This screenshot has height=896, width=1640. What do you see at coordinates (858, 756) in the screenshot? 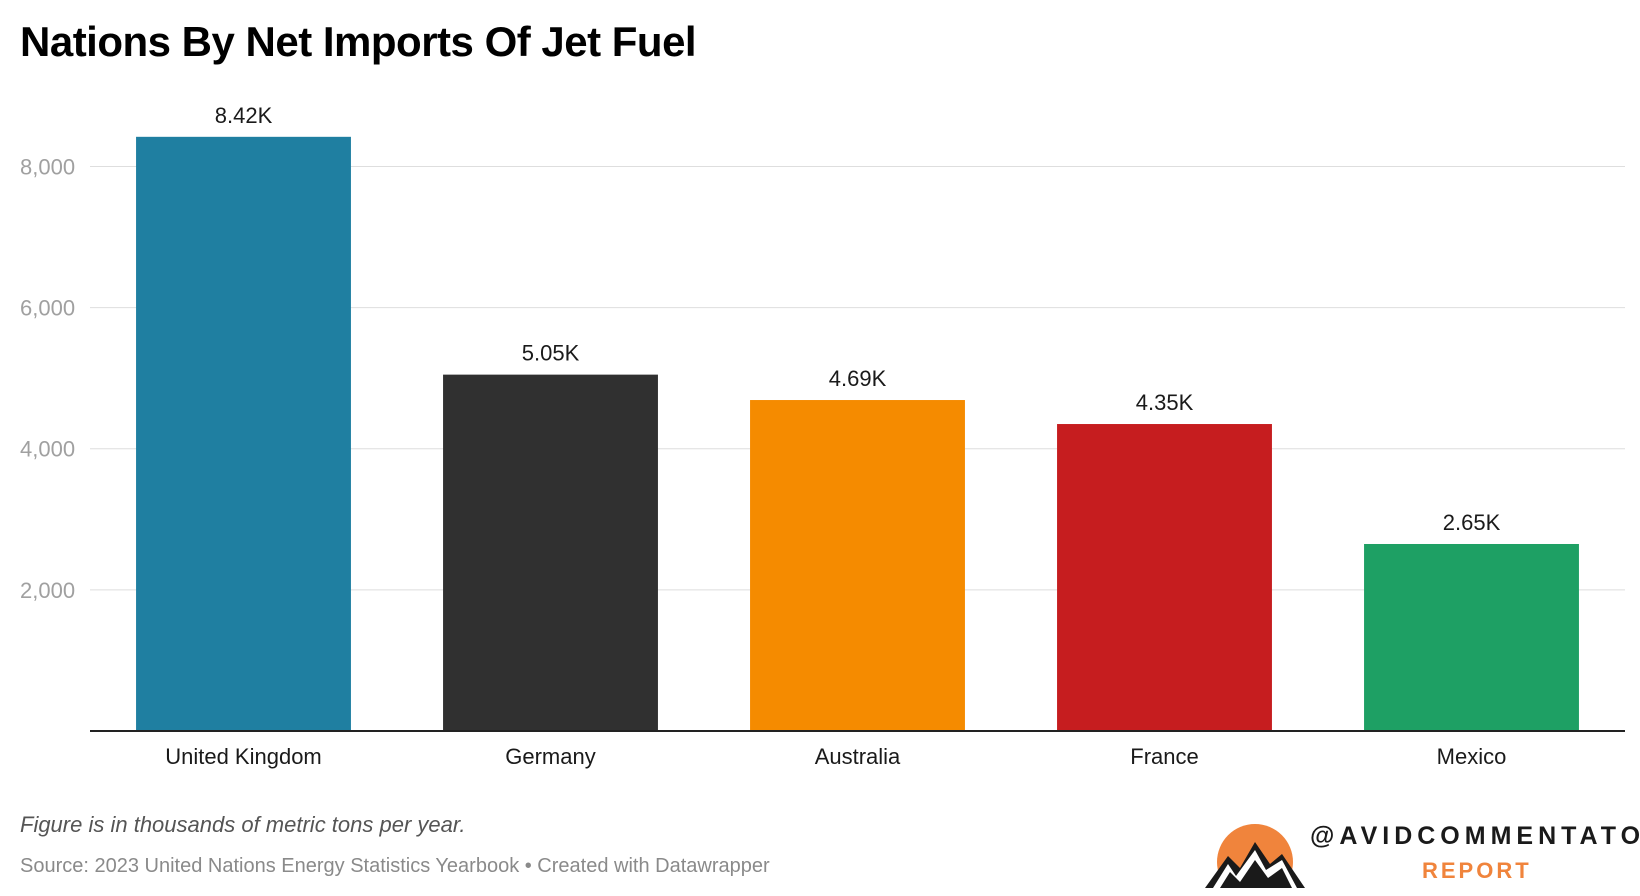
I see `x-tick-label: Australia` at bounding box center [858, 756].